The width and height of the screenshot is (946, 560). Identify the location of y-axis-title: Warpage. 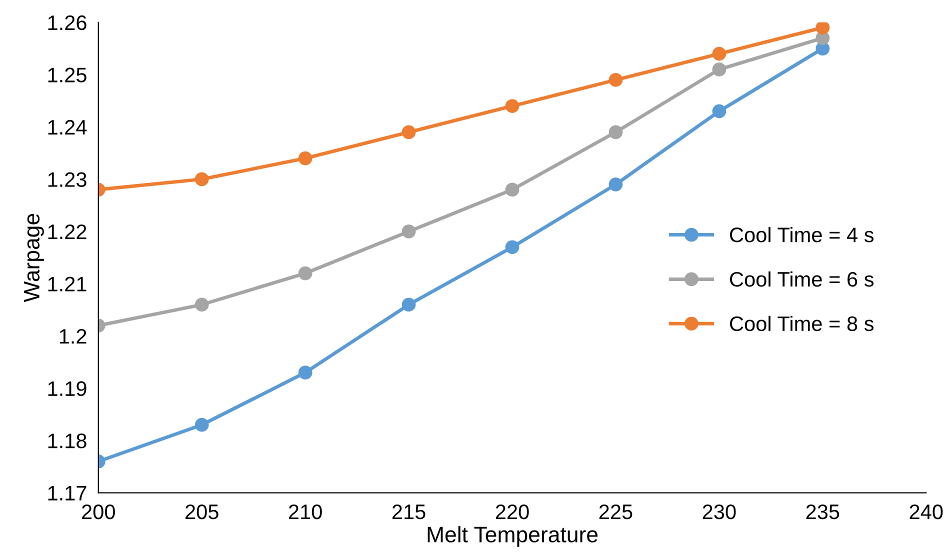
(34, 258).